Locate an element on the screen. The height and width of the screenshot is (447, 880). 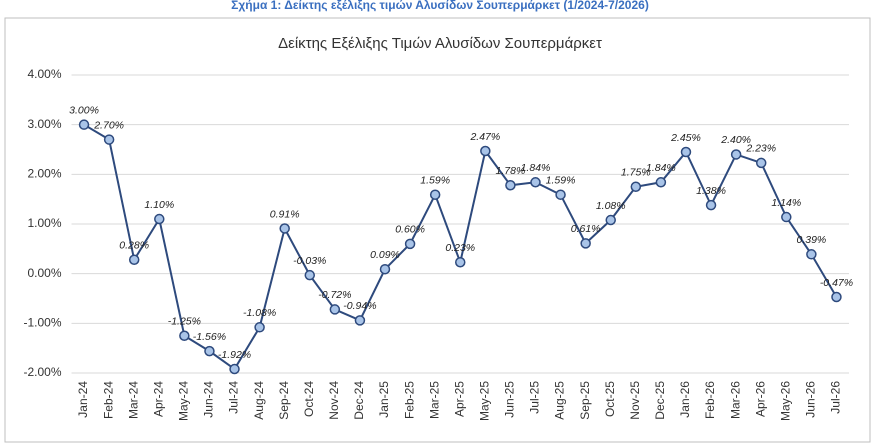
data-label: 2.47% is located at coordinates (484, 137).